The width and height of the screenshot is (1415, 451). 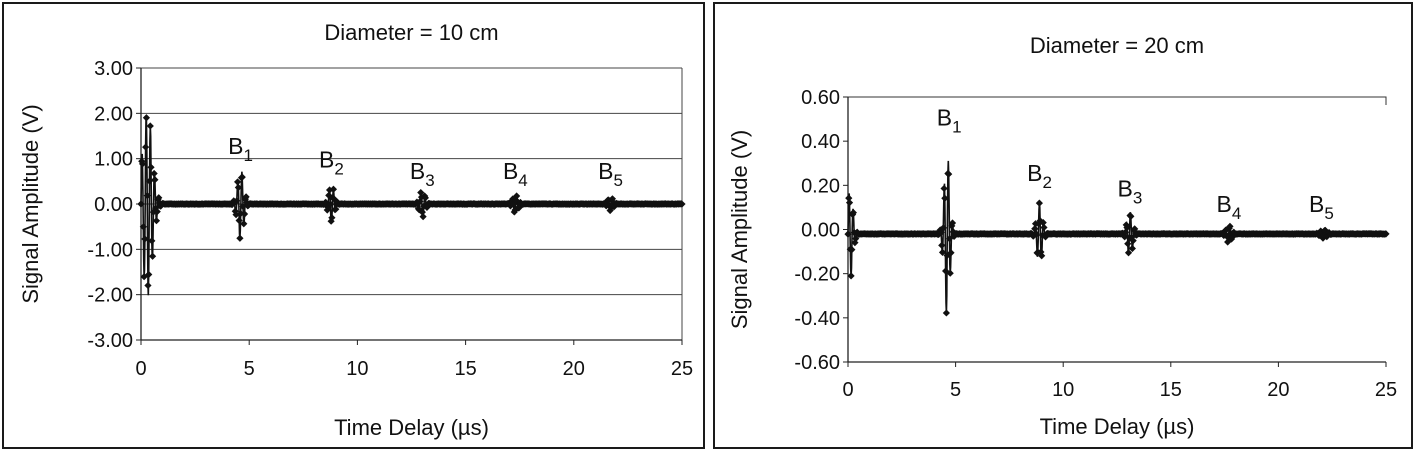 I want to click on y-tick-label: -2.00, so click(x=110, y=296).